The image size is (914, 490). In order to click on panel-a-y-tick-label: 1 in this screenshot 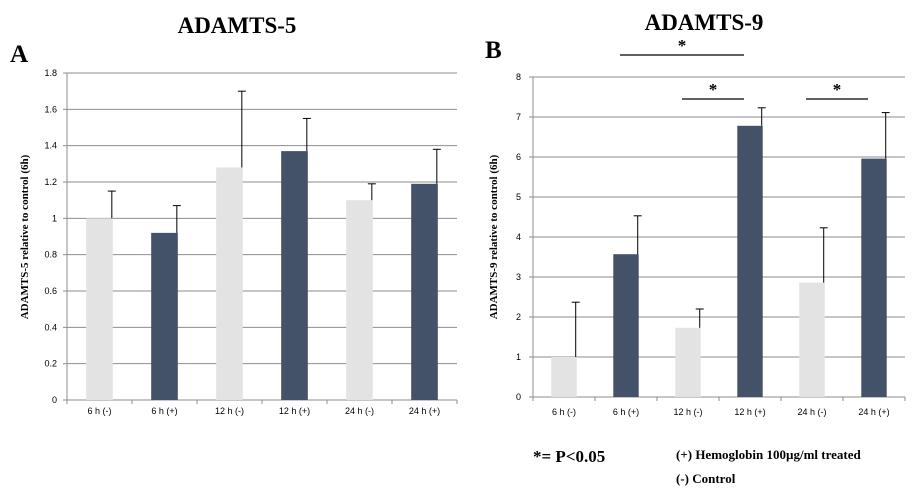, I will do `click(54, 218)`.